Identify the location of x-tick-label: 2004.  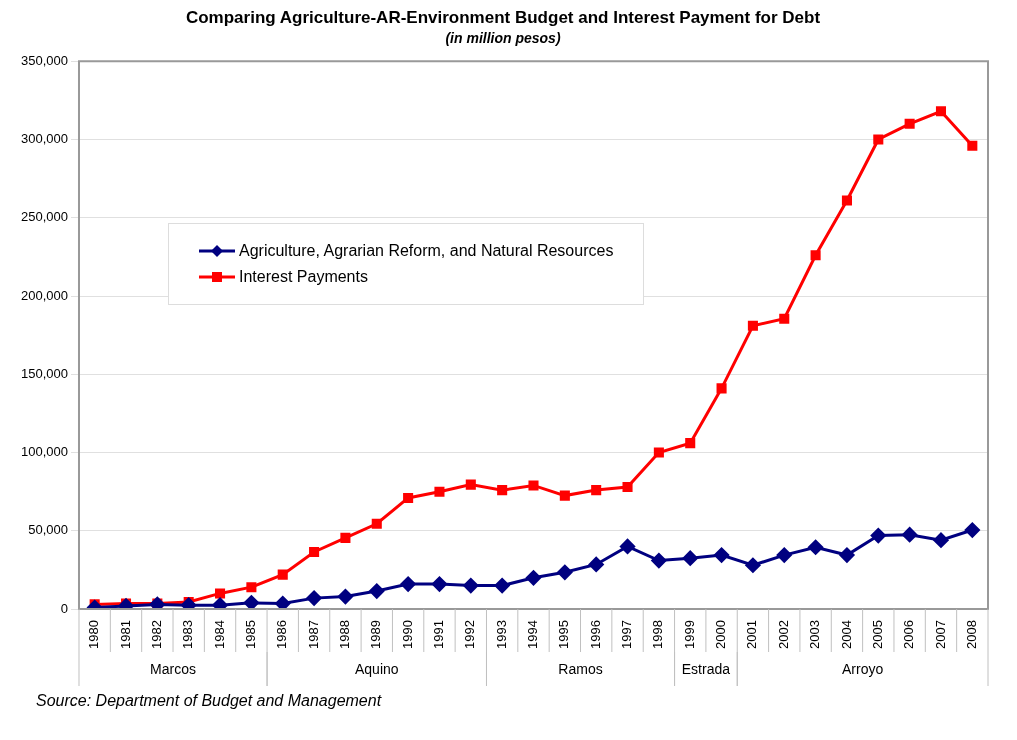
(846, 634).